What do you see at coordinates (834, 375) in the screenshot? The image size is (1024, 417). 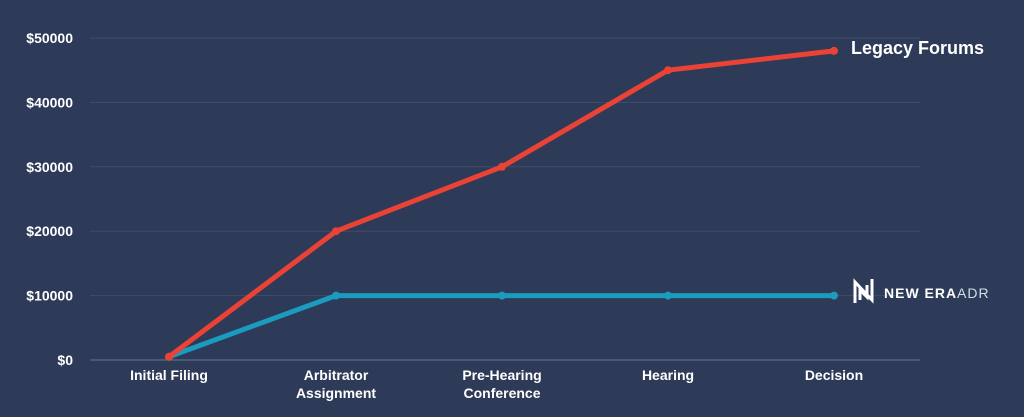 I see `x-tick-label: Decision` at bounding box center [834, 375].